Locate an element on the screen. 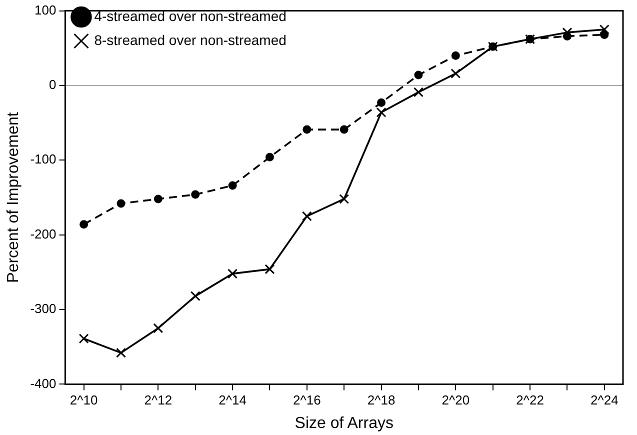 The image size is (637, 435). y-tick-label: 100 is located at coordinates (45, 10).